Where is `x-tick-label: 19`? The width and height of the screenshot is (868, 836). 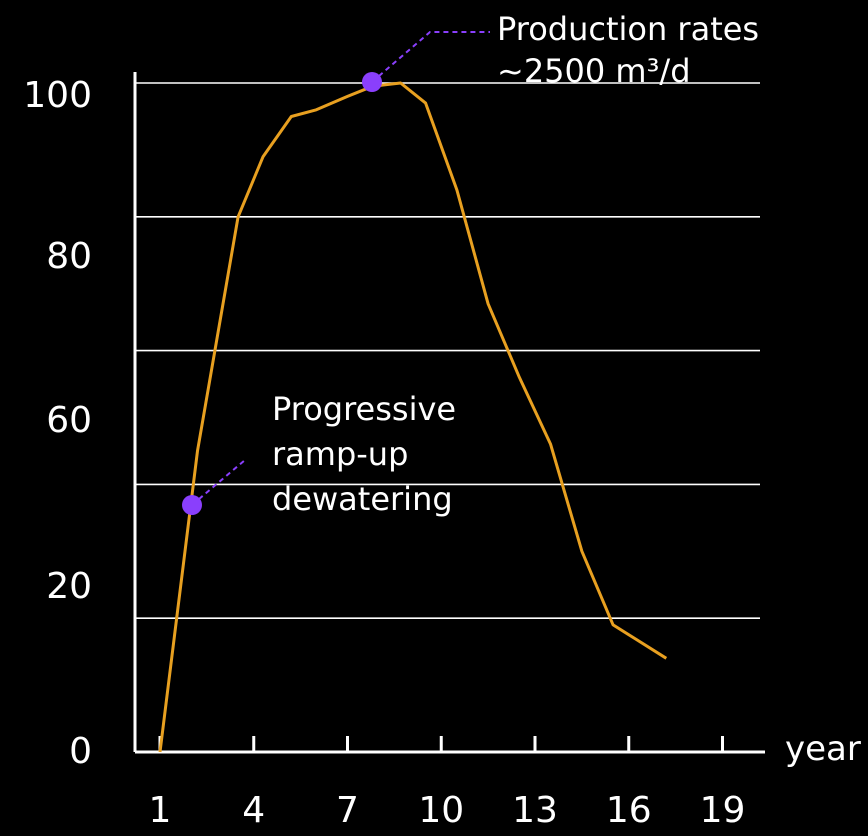
x-tick-label: 19 is located at coordinates (723, 810).